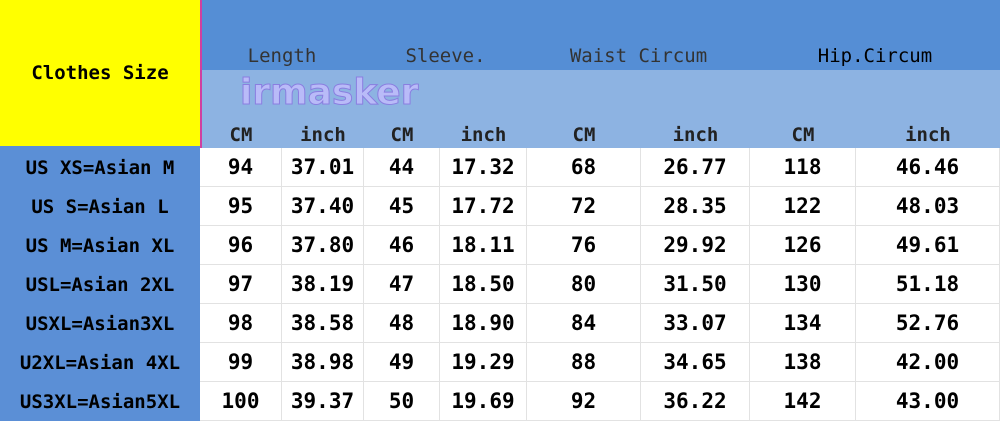  Describe the element at coordinates (323, 323) in the screenshot. I see `table-cell: 38.58` at that location.